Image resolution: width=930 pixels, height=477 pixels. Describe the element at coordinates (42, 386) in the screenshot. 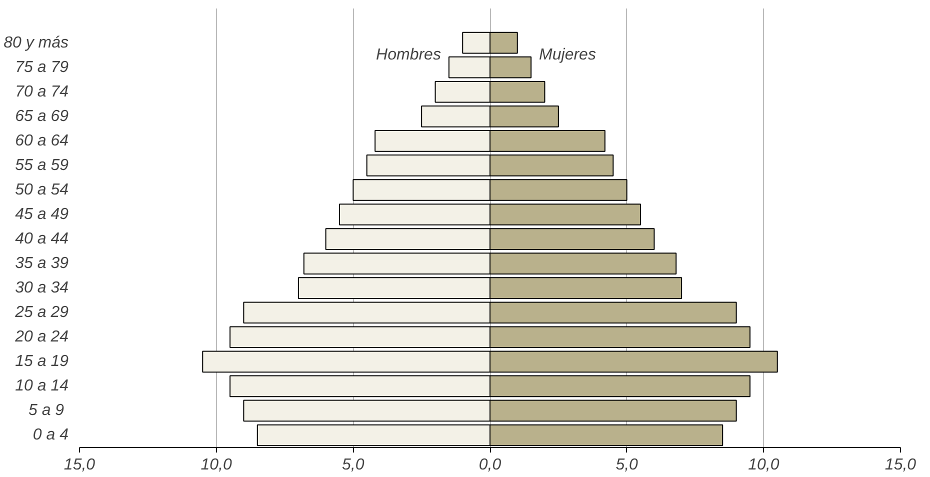

I see `y-tick-label: 10 a 14` at that location.